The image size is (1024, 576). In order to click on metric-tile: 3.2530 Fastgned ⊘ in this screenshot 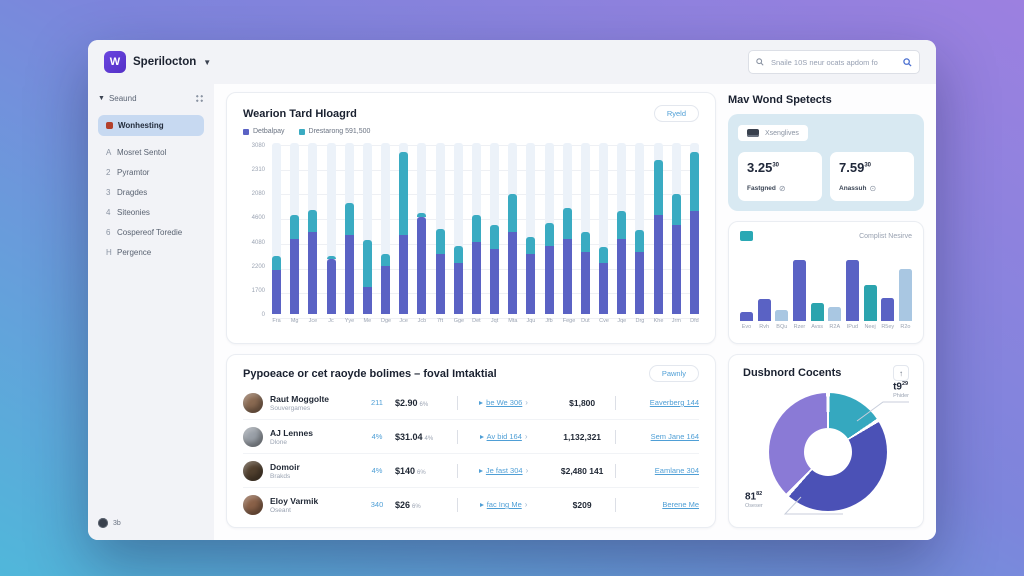, I will do `click(780, 176)`.